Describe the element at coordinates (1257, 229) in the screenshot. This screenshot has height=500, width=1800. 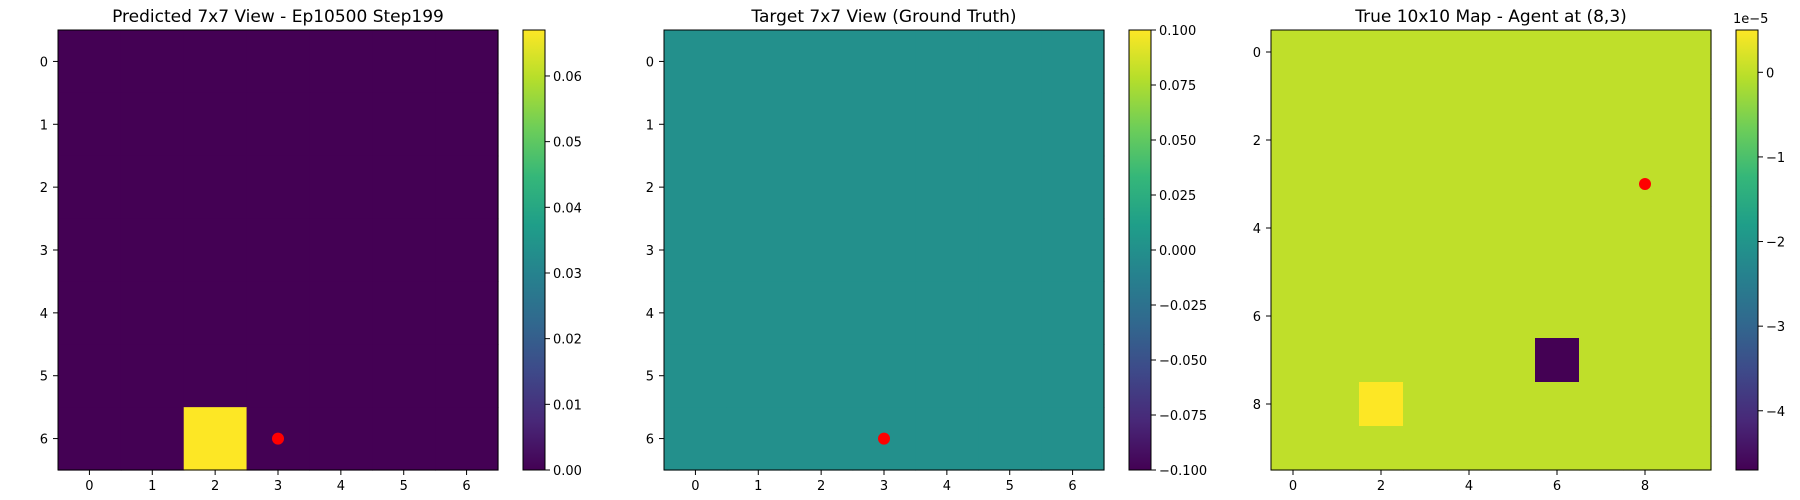
I see `y-tick-label: 4` at that location.